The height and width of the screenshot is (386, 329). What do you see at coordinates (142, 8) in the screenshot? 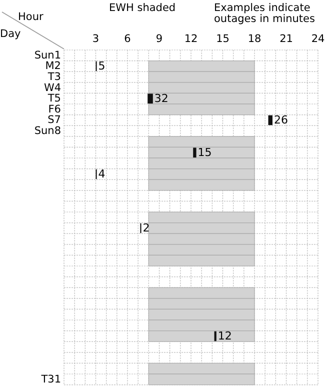
I see `text: EWH shaded` at bounding box center [142, 8].